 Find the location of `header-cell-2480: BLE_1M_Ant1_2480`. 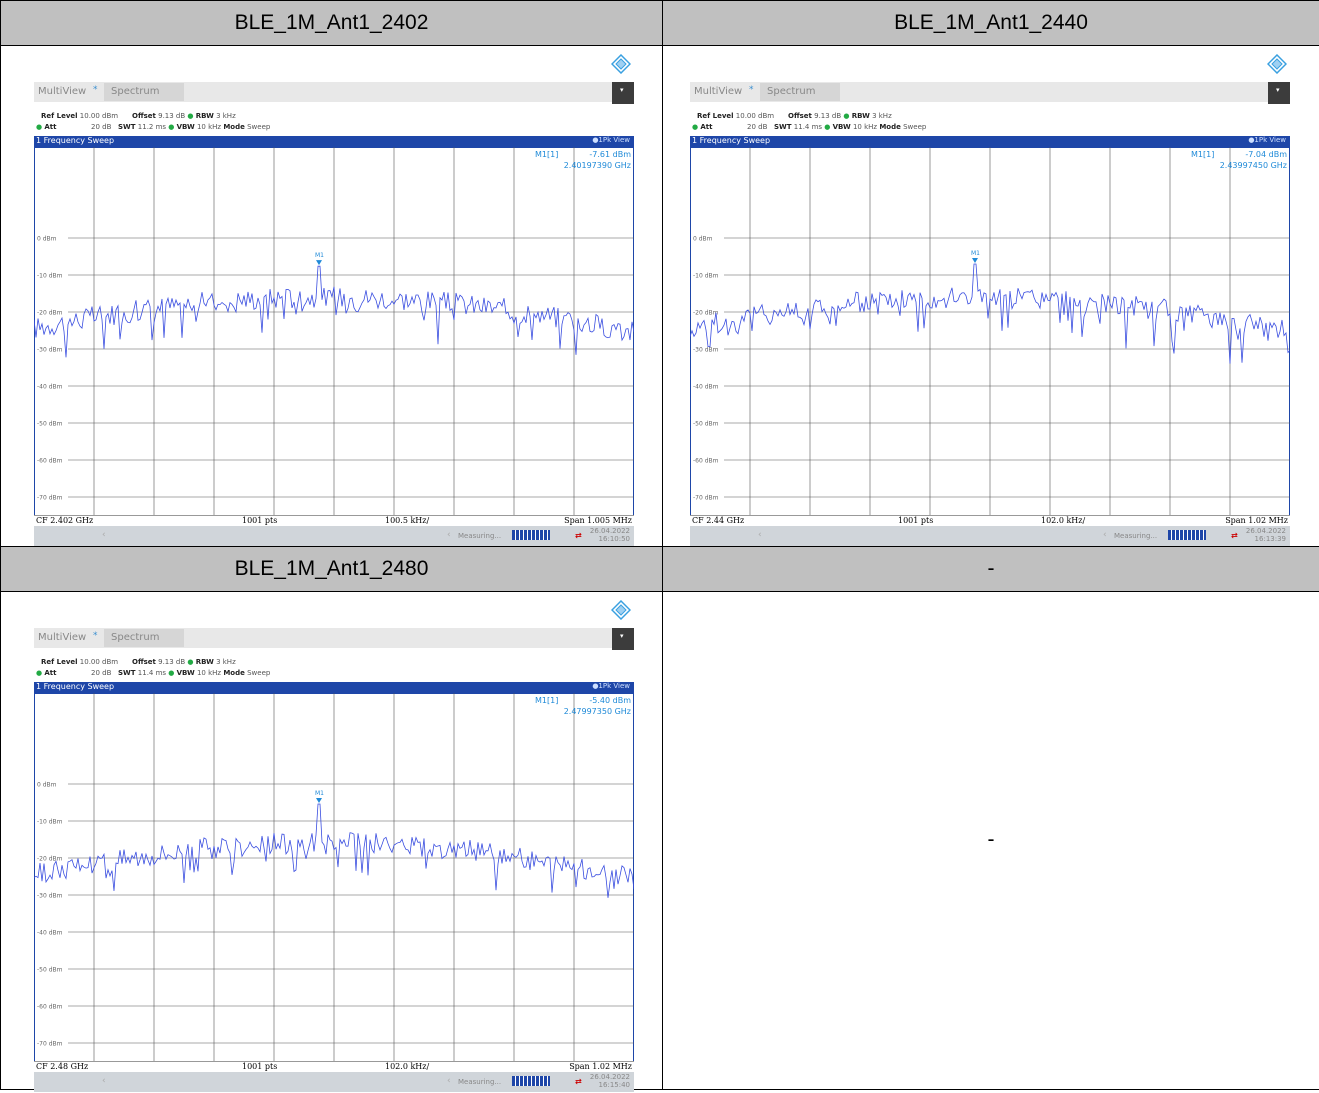

header-cell-2480: BLE_1M_Ant1_2480 is located at coordinates (331, 569).